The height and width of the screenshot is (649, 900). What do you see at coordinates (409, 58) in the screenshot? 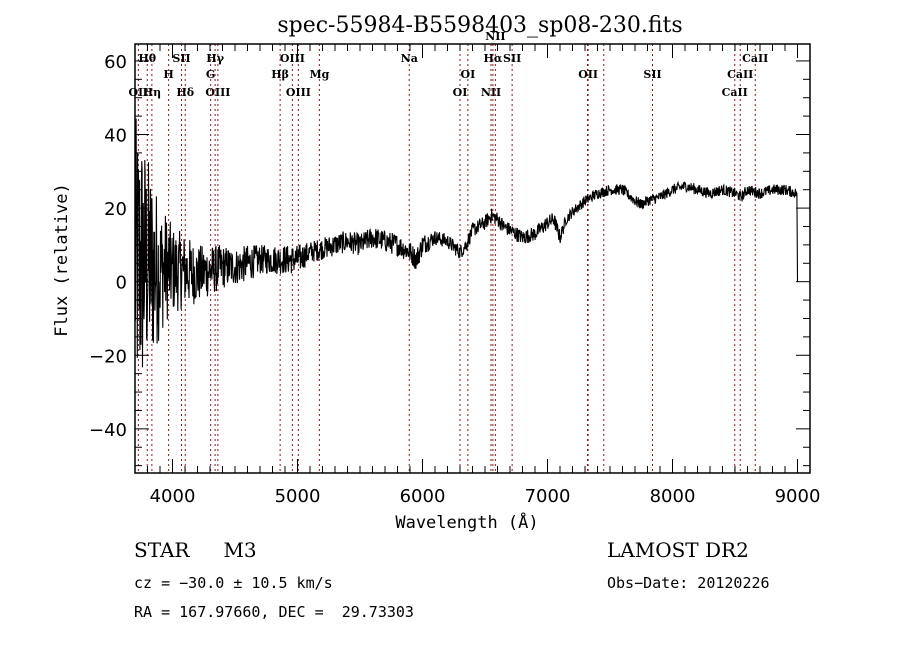
I see `line-marker-label: Na` at bounding box center [409, 58].